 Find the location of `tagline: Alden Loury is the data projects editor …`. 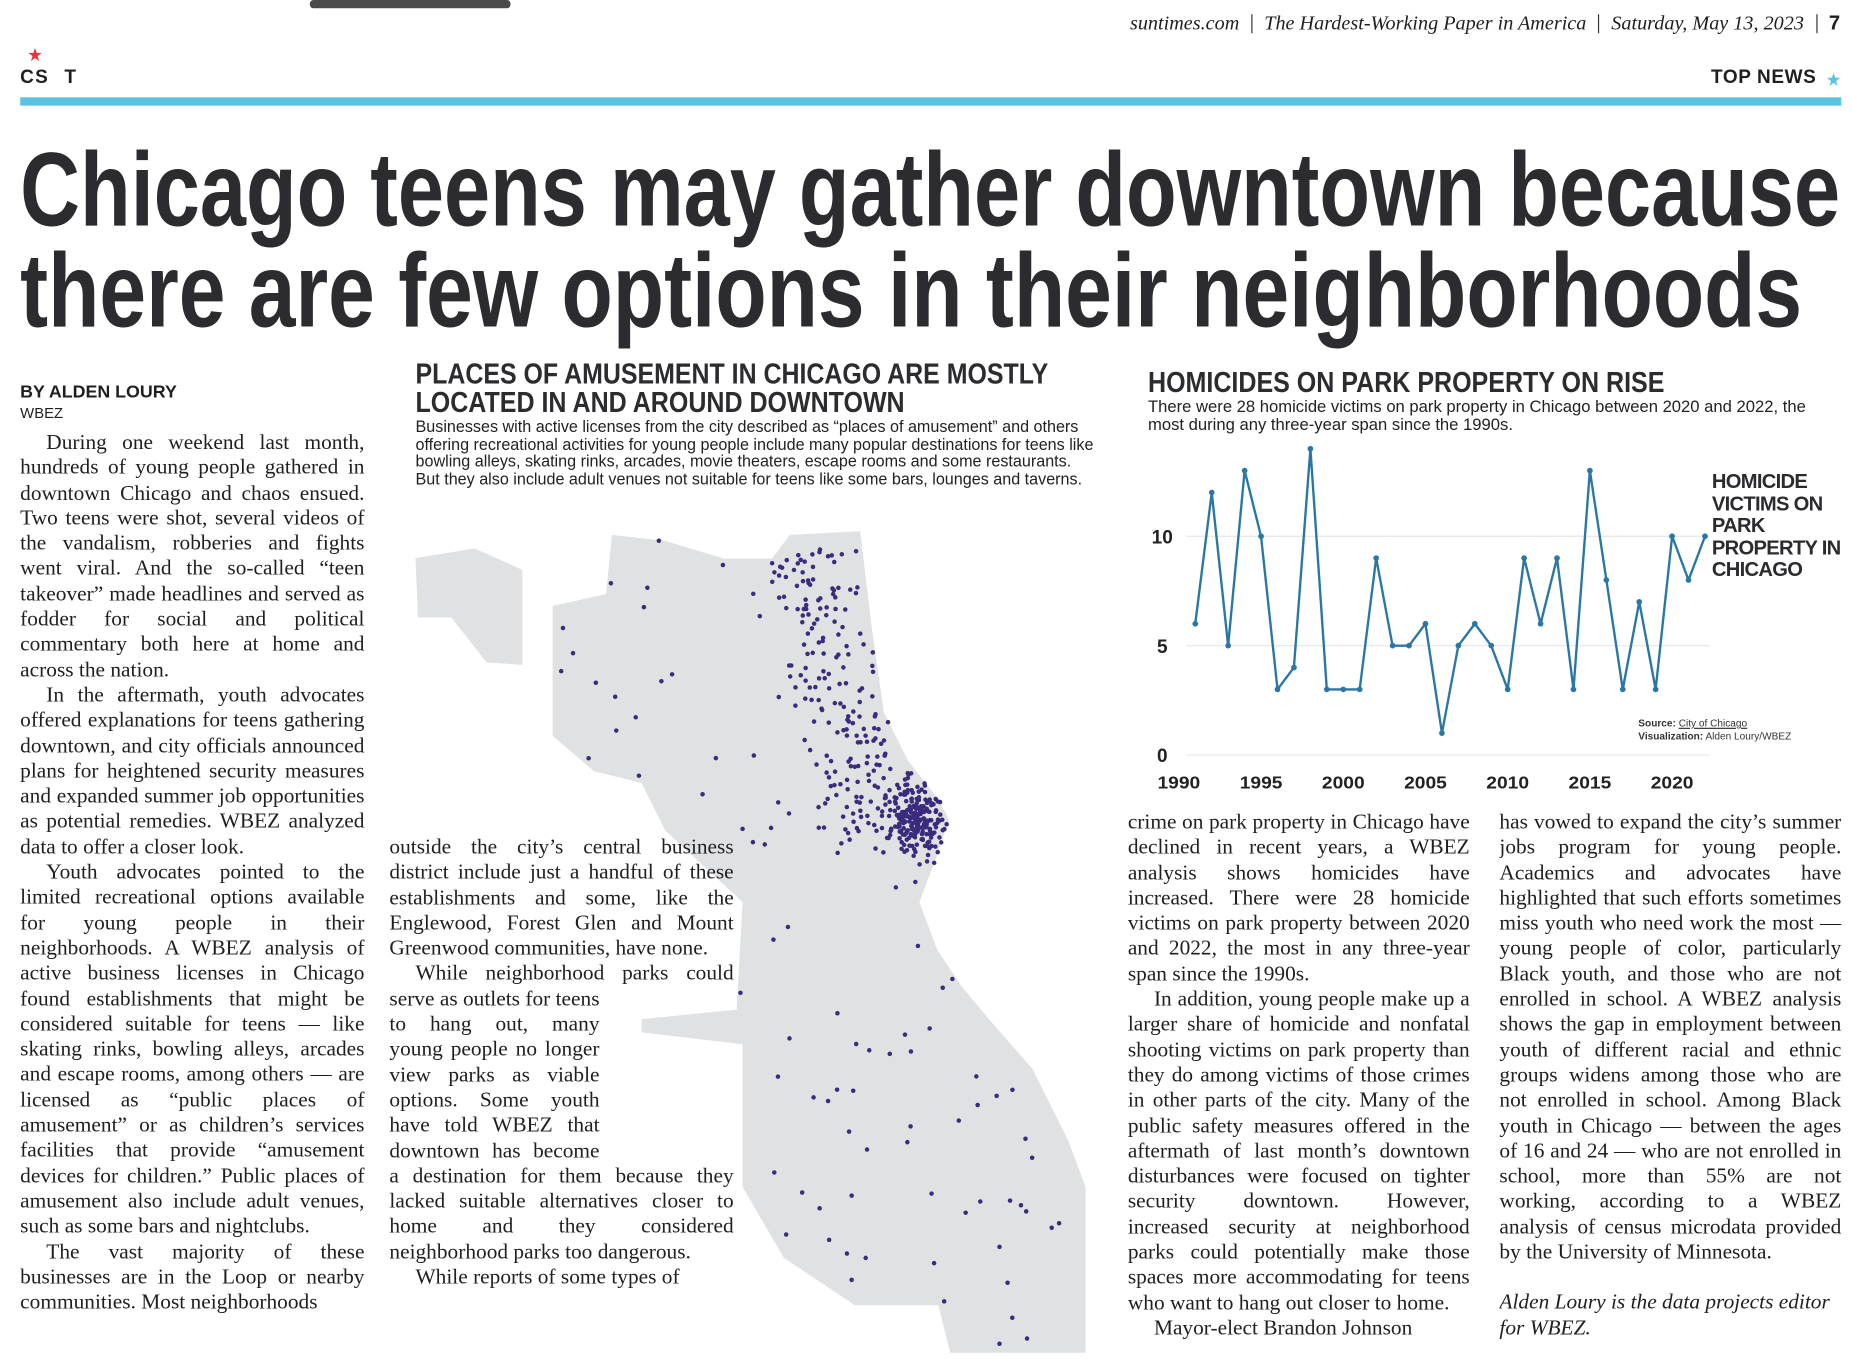

tagline: Alden Loury is the data projects editor … is located at coordinates (1664, 1314).